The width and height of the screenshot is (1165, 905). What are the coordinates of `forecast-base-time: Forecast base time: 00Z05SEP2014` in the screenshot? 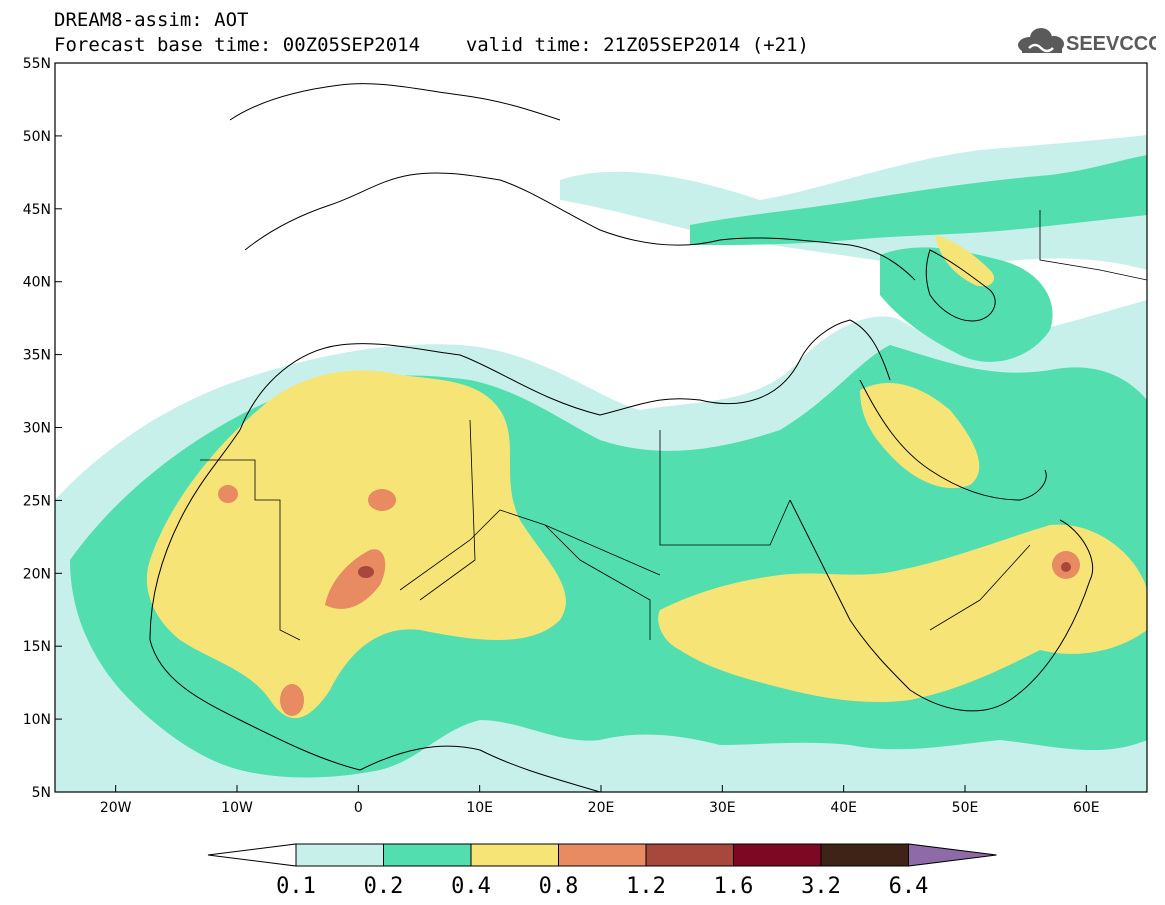 It's located at (237, 45).